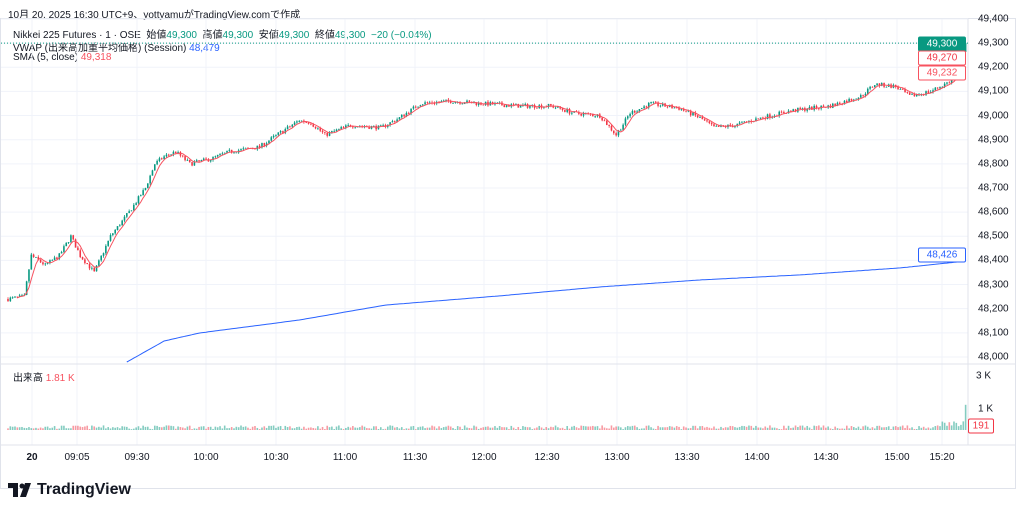  What do you see at coordinates (69, 490) in the screenshot?
I see `tradingview-logo: TradingView` at bounding box center [69, 490].